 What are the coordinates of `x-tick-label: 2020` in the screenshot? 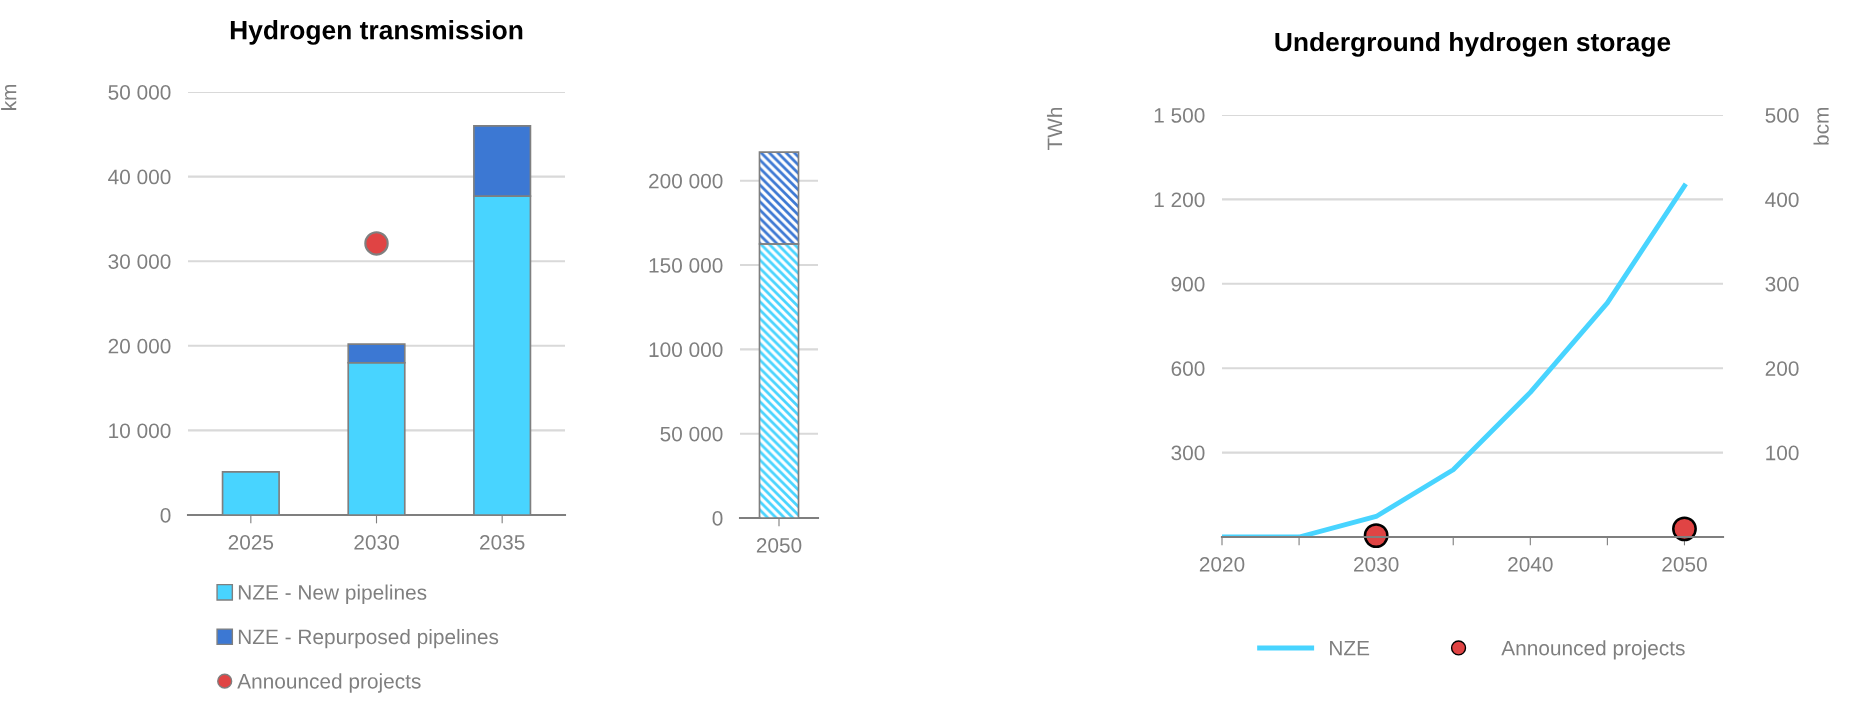 It's located at (1222, 564).